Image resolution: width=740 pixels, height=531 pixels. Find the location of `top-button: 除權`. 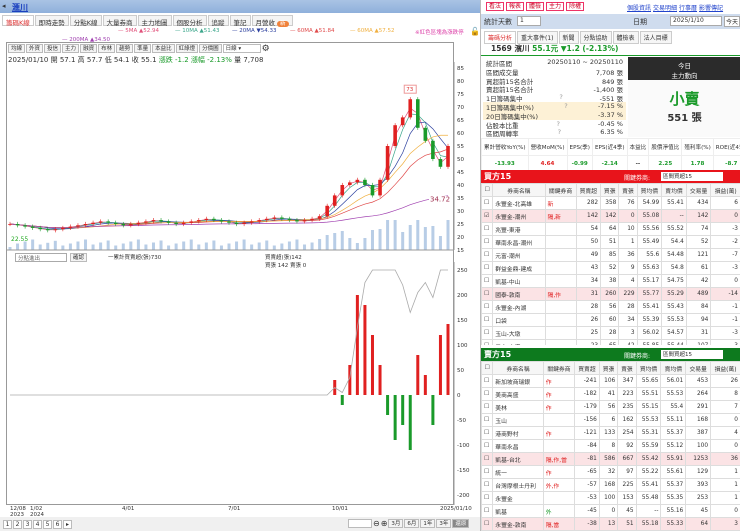

top-button: 除權 is located at coordinates (575, 6).